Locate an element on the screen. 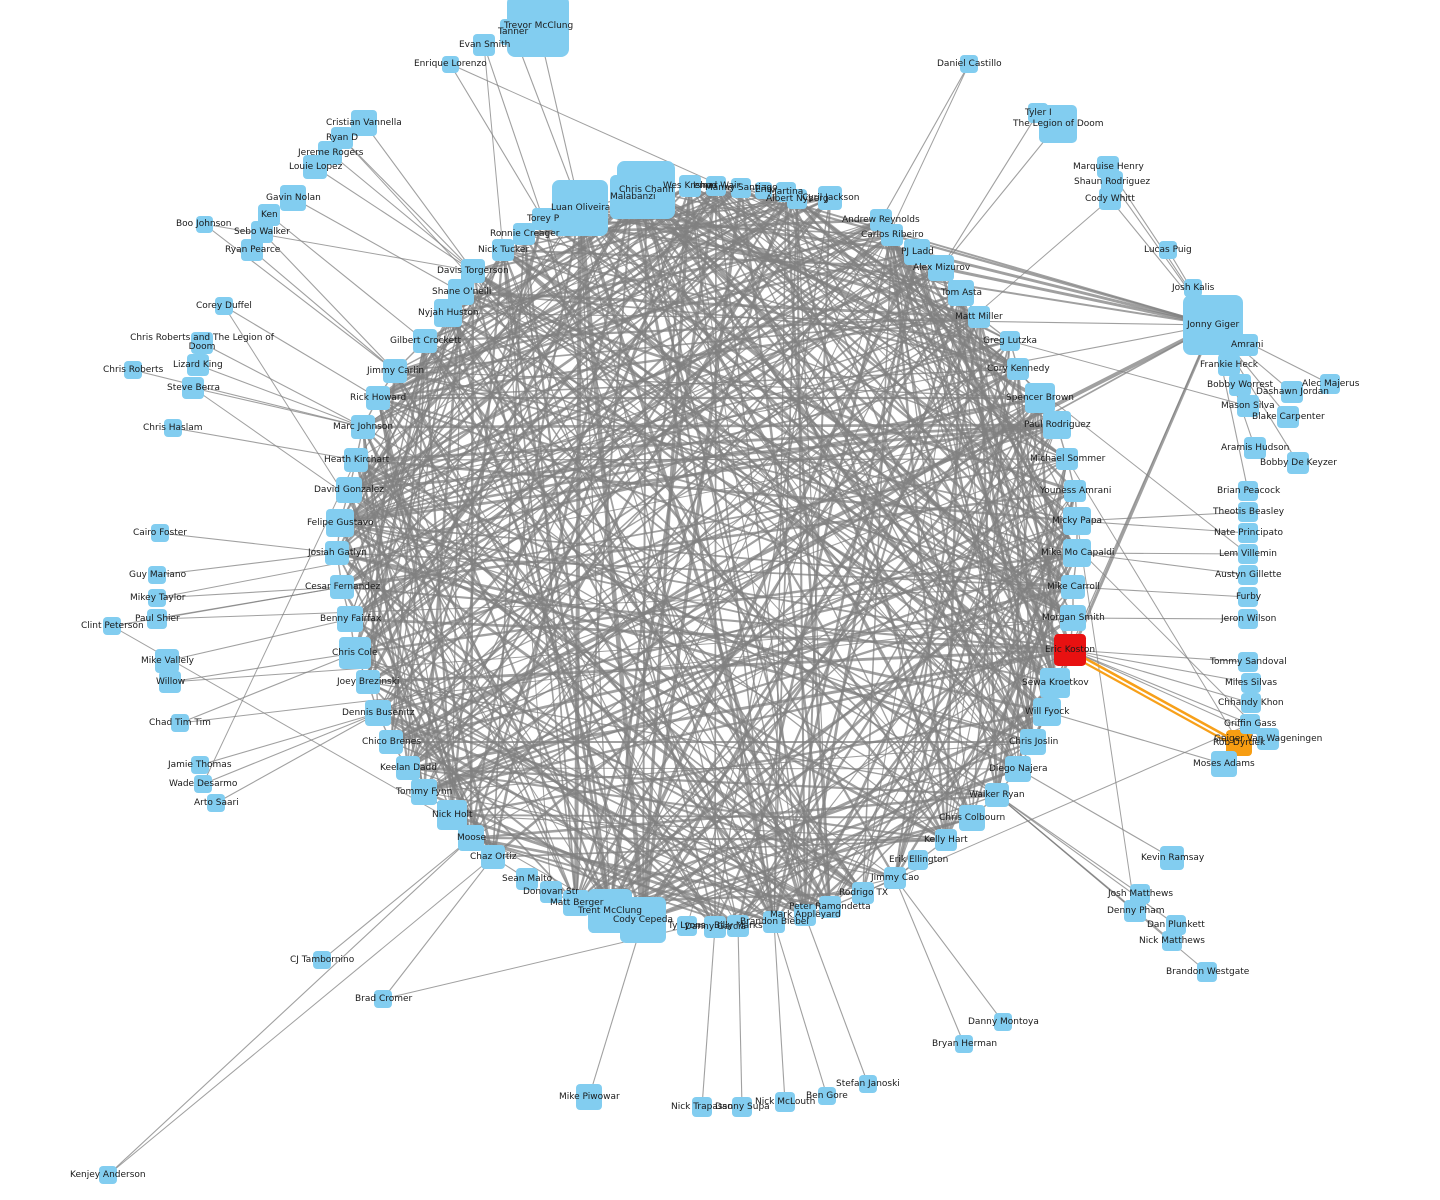 The image size is (1440, 1200). graph-node-brandon-westgate is located at coordinates (1207, 972).